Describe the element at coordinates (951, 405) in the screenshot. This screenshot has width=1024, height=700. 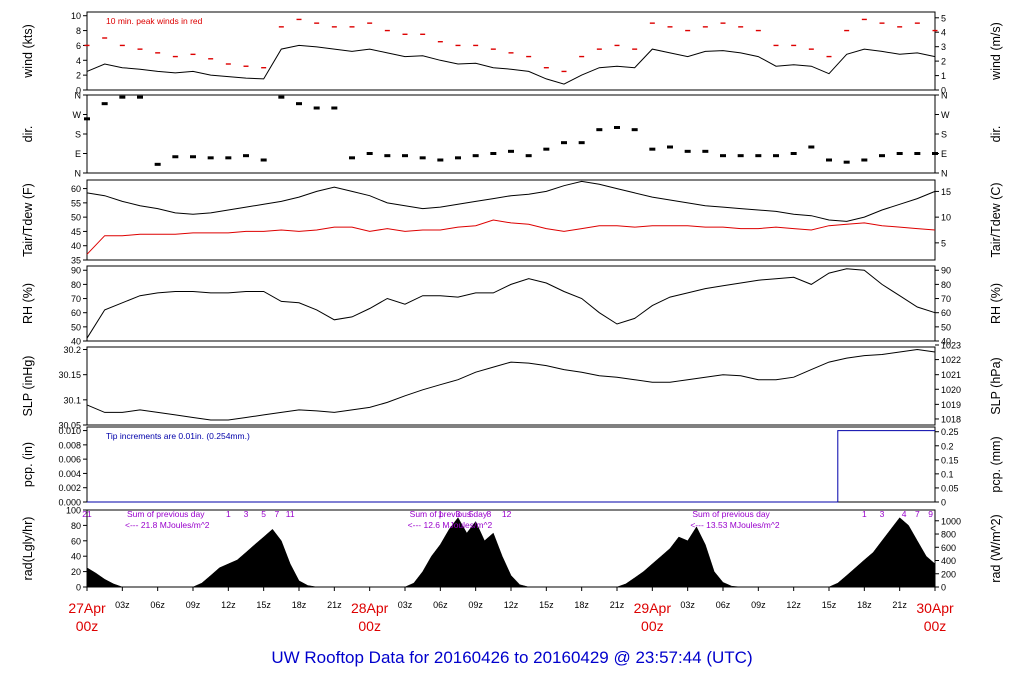
I see `y-tick-label-right: 1019` at that location.